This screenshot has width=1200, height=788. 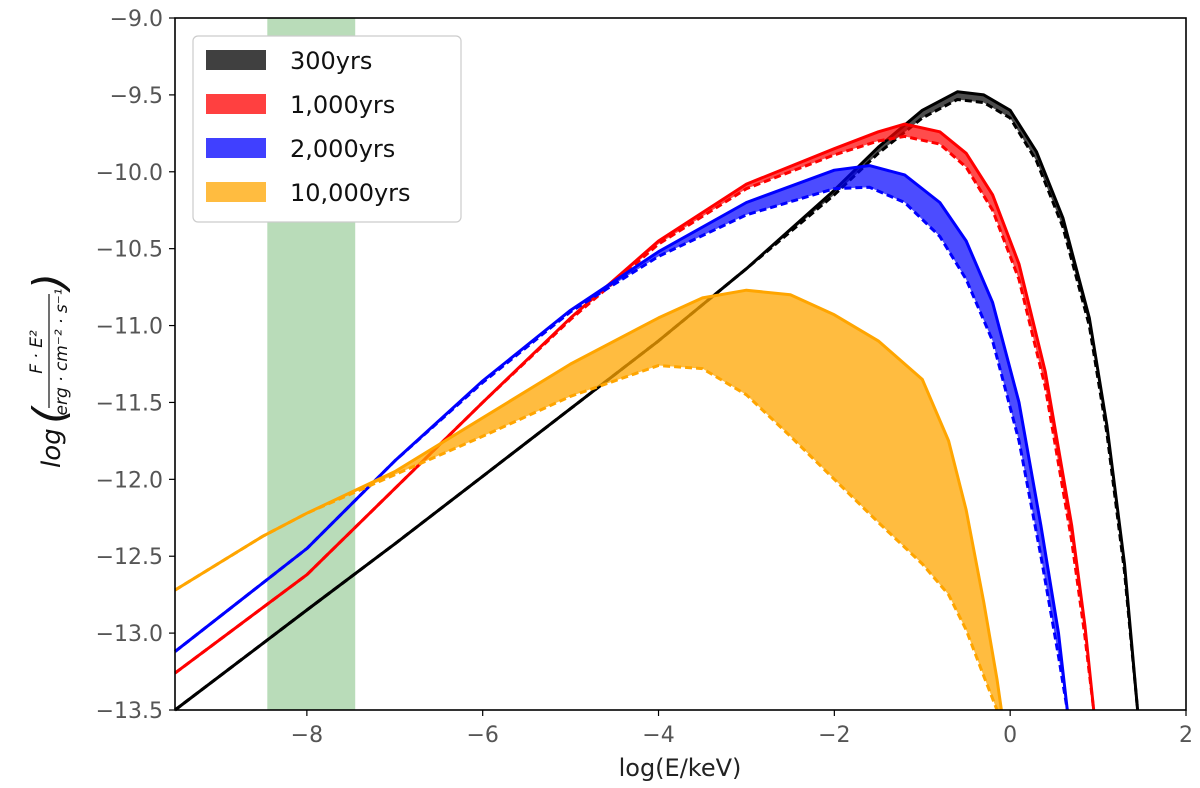 I want to click on legend-swatch-2000yrs, so click(x=236, y=148).